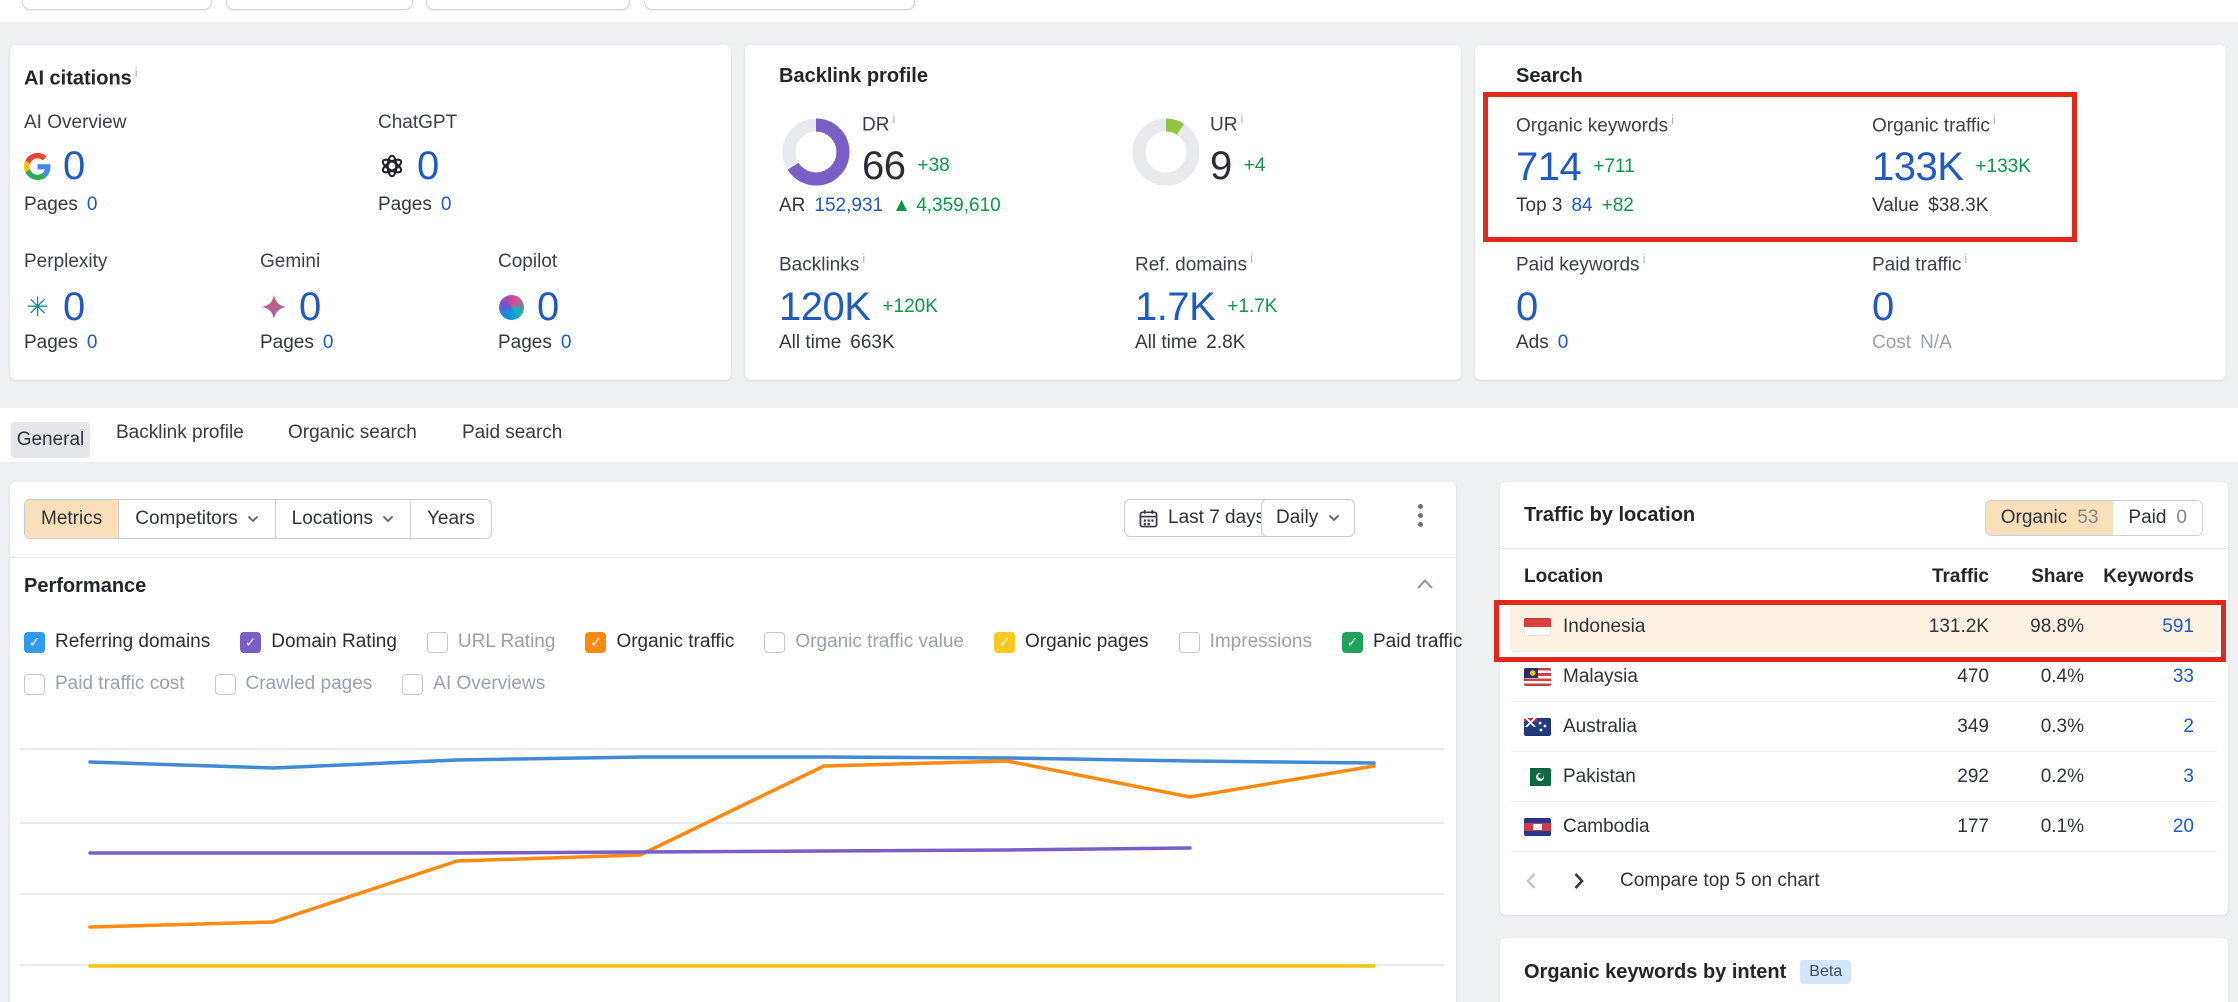 The width and height of the screenshot is (2238, 1002). Describe the element at coordinates (1883, 306) in the screenshot. I see `paid-traffic-value: 0` at that location.